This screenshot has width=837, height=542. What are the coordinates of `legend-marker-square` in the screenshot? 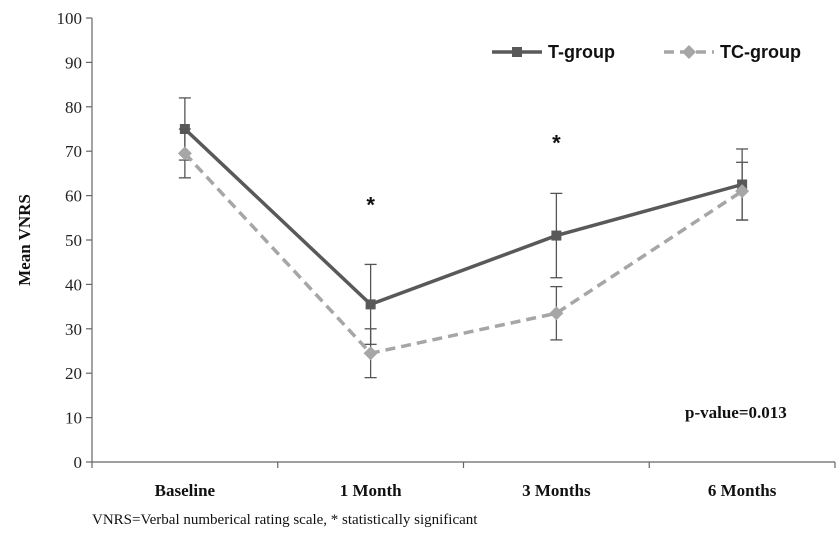 It's located at (517, 52).